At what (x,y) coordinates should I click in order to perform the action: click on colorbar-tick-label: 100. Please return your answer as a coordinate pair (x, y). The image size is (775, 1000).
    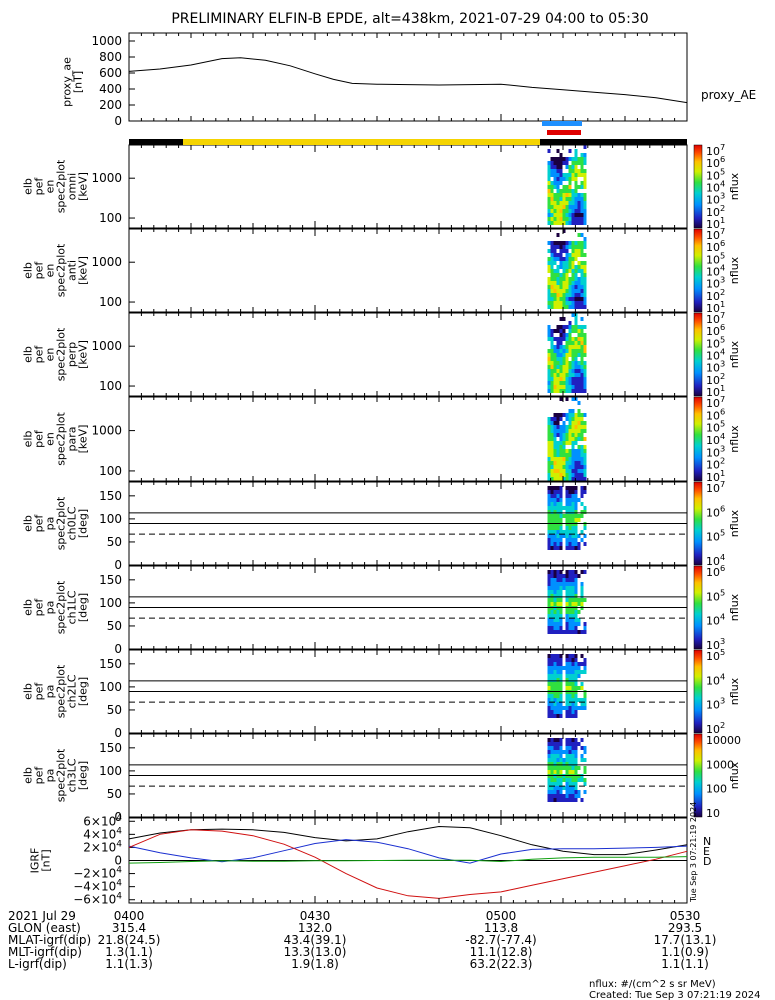
    Looking at the image, I should click on (716, 789).